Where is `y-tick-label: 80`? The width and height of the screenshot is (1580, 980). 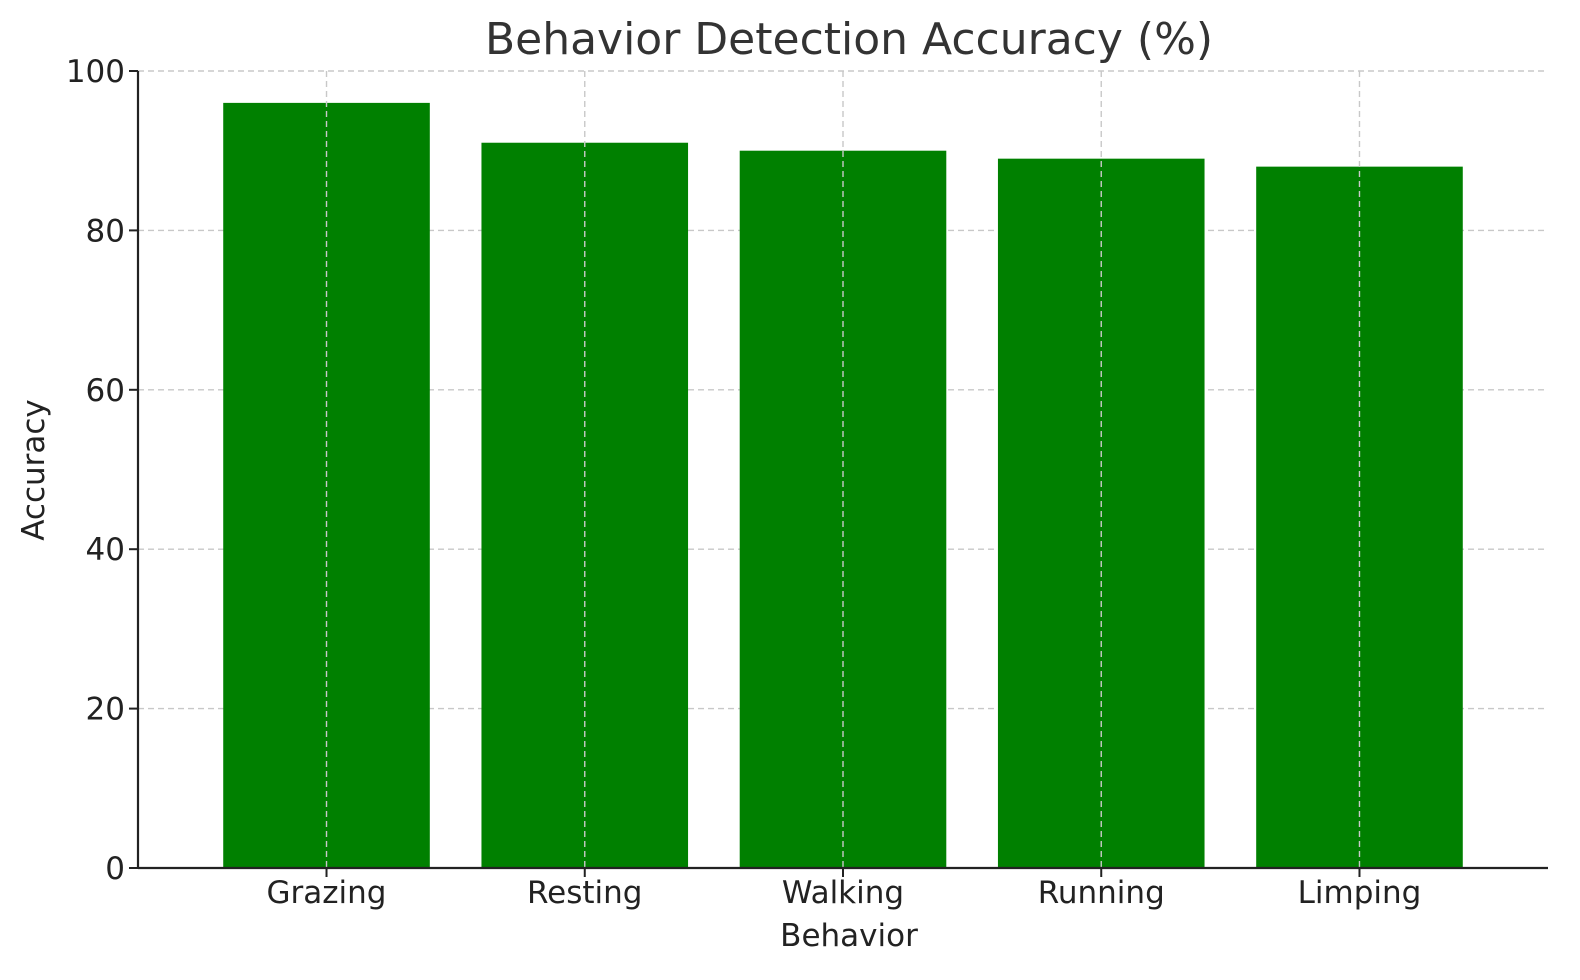
y-tick-label: 80 is located at coordinates (105, 231).